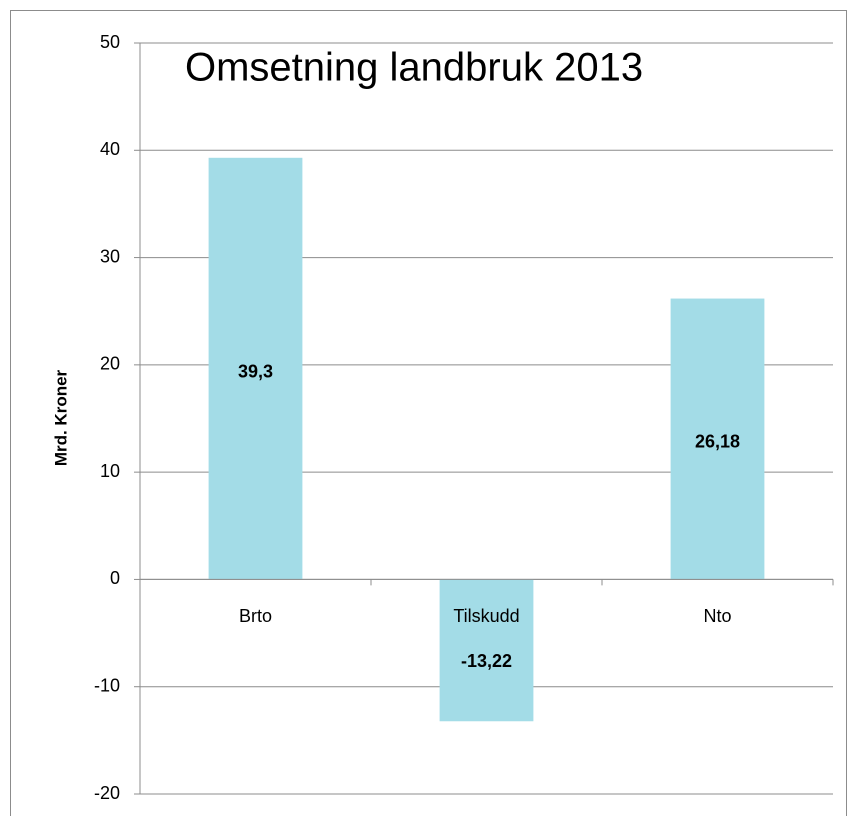 The height and width of the screenshot is (816, 857). Describe the element at coordinates (107, 685) in the screenshot. I see `y-tick-label: -10` at that location.